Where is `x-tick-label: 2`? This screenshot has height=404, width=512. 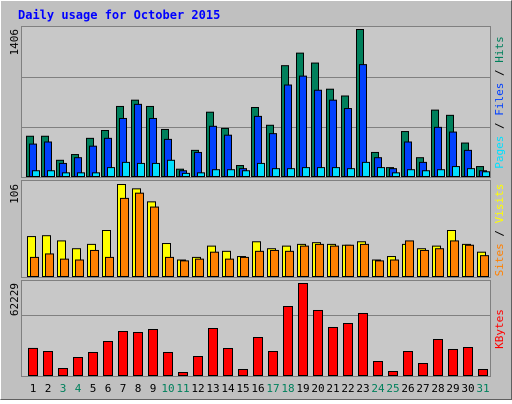 x-tick-label: 2 is located at coordinates (48, 388).